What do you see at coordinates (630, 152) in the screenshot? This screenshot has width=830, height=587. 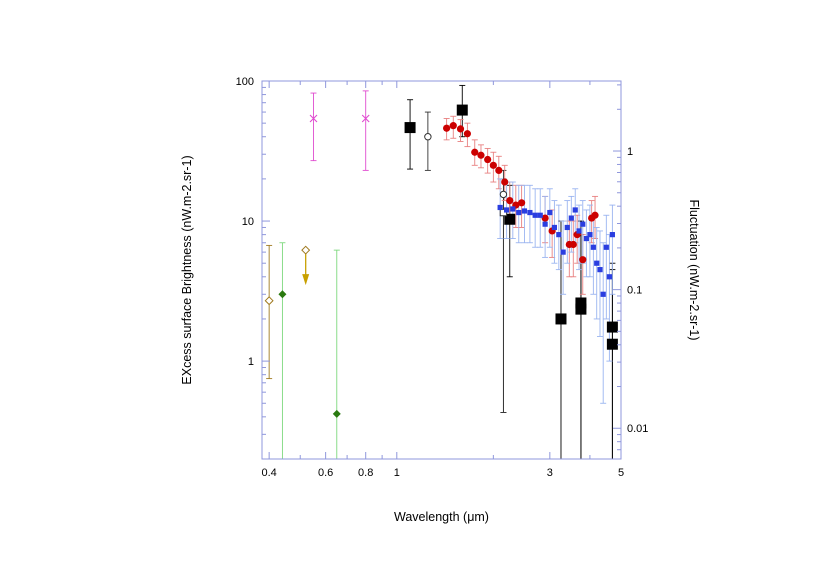 I see `y-right-tick-label: 1` at bounding box center [630, 152].